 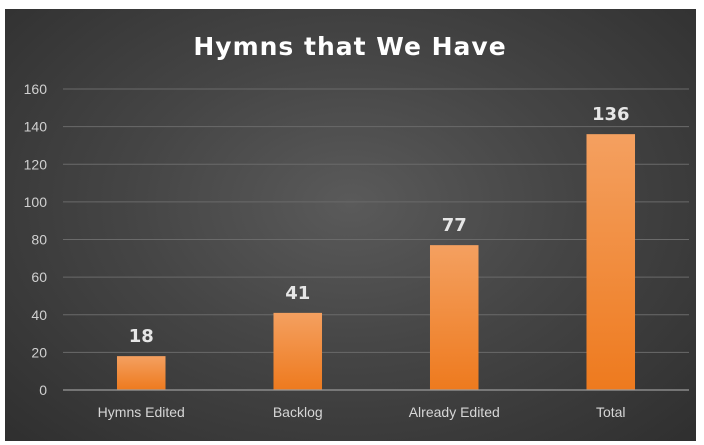 I want to click on category-label: Backlog, so click(x=298, y=412).